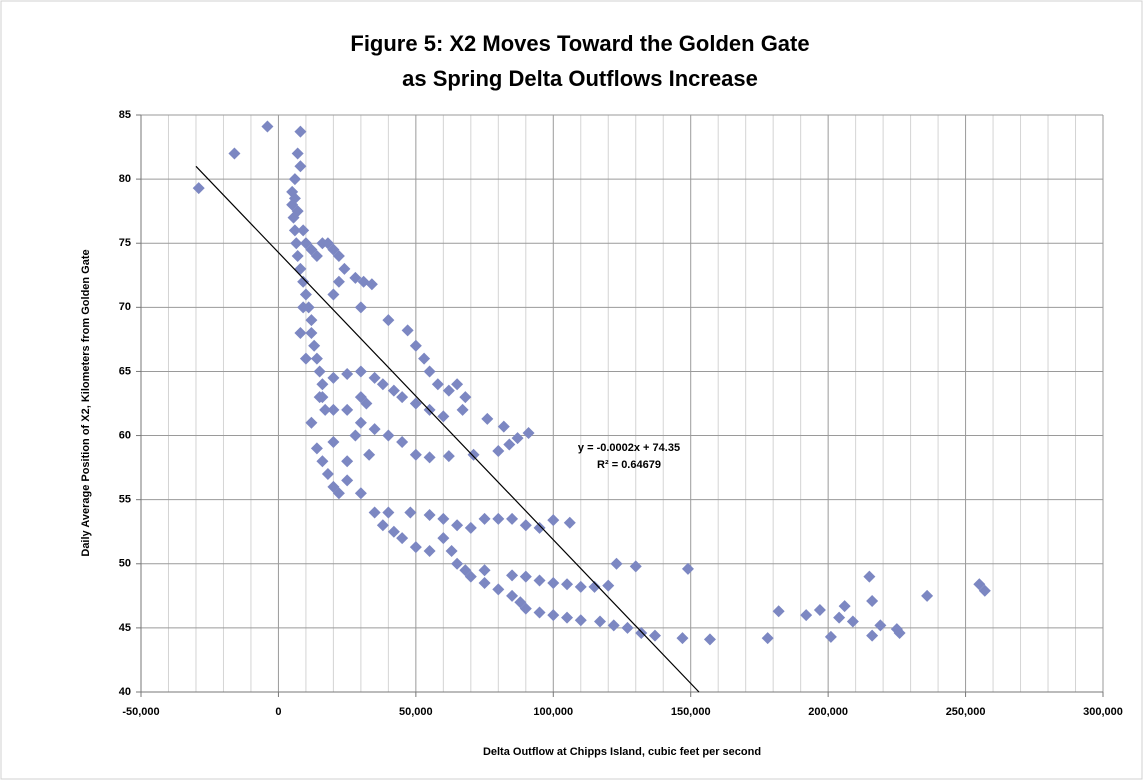 The height and width of the screenshot is (780, 1143). I want to click on y-tick-label: 45, so click(125, 628).